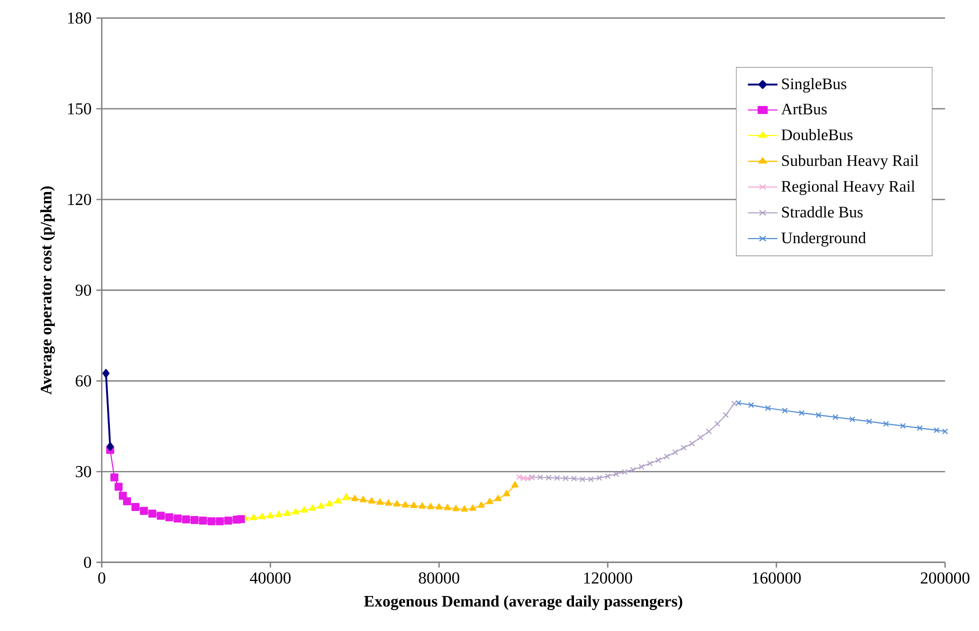 The image size is (979, 631). I want to click on y-tick-label: 60, so click(84, 381).